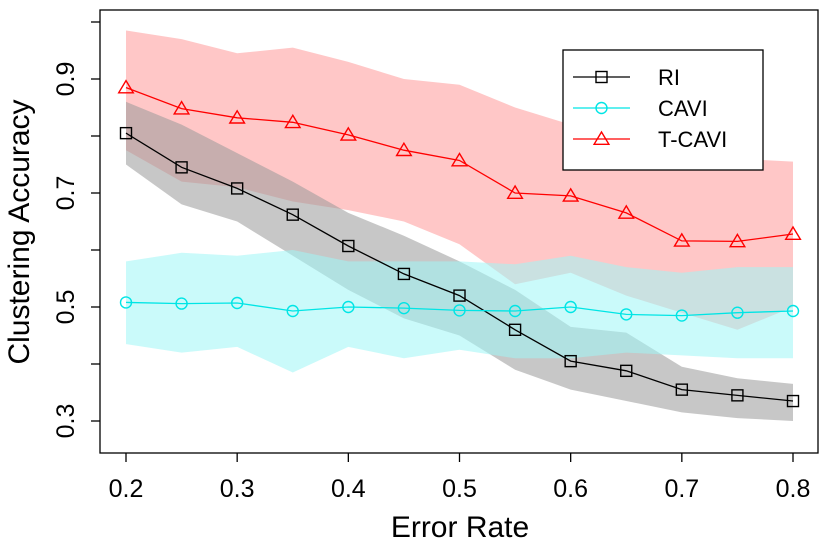 This screenshot has width=830, height=554. Describe the element at coordinates (570, 489) in the screenshot. I see `x-tick-label-4: 0.6` at that location.